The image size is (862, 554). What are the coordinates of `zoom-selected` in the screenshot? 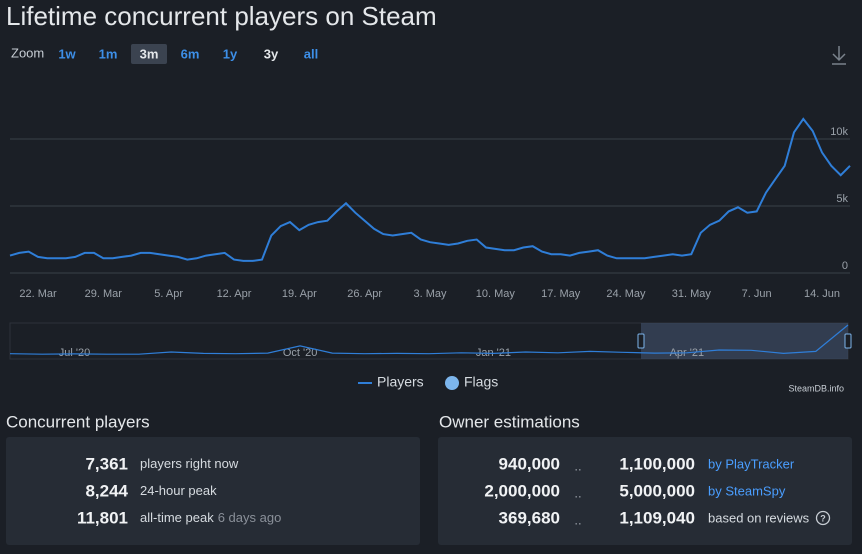 It's located at (149, 54).